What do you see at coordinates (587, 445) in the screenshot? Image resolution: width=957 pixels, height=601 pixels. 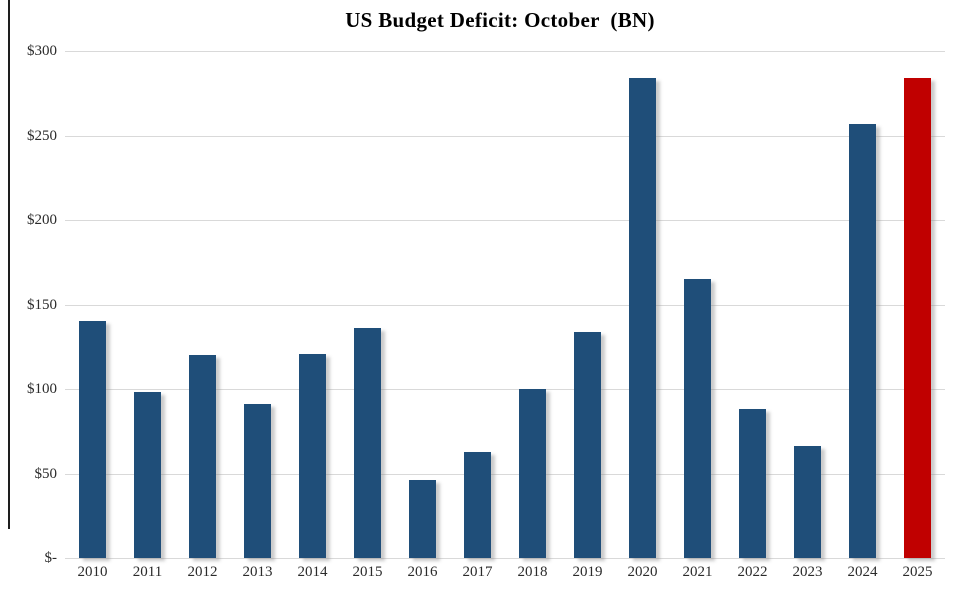 I see `bar-2019` at bounding box center [587, 445].